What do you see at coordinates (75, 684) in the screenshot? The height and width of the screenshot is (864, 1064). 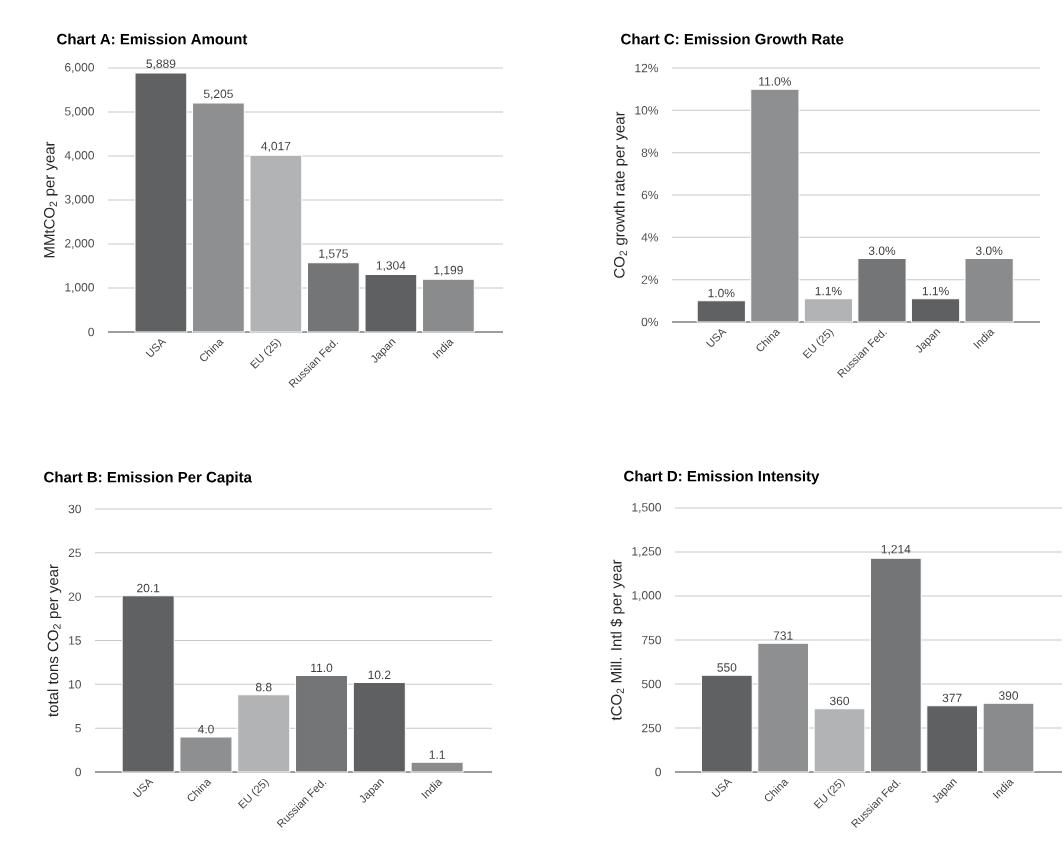 I see `y-tick-label: 10` at bounding box center [75, 684].